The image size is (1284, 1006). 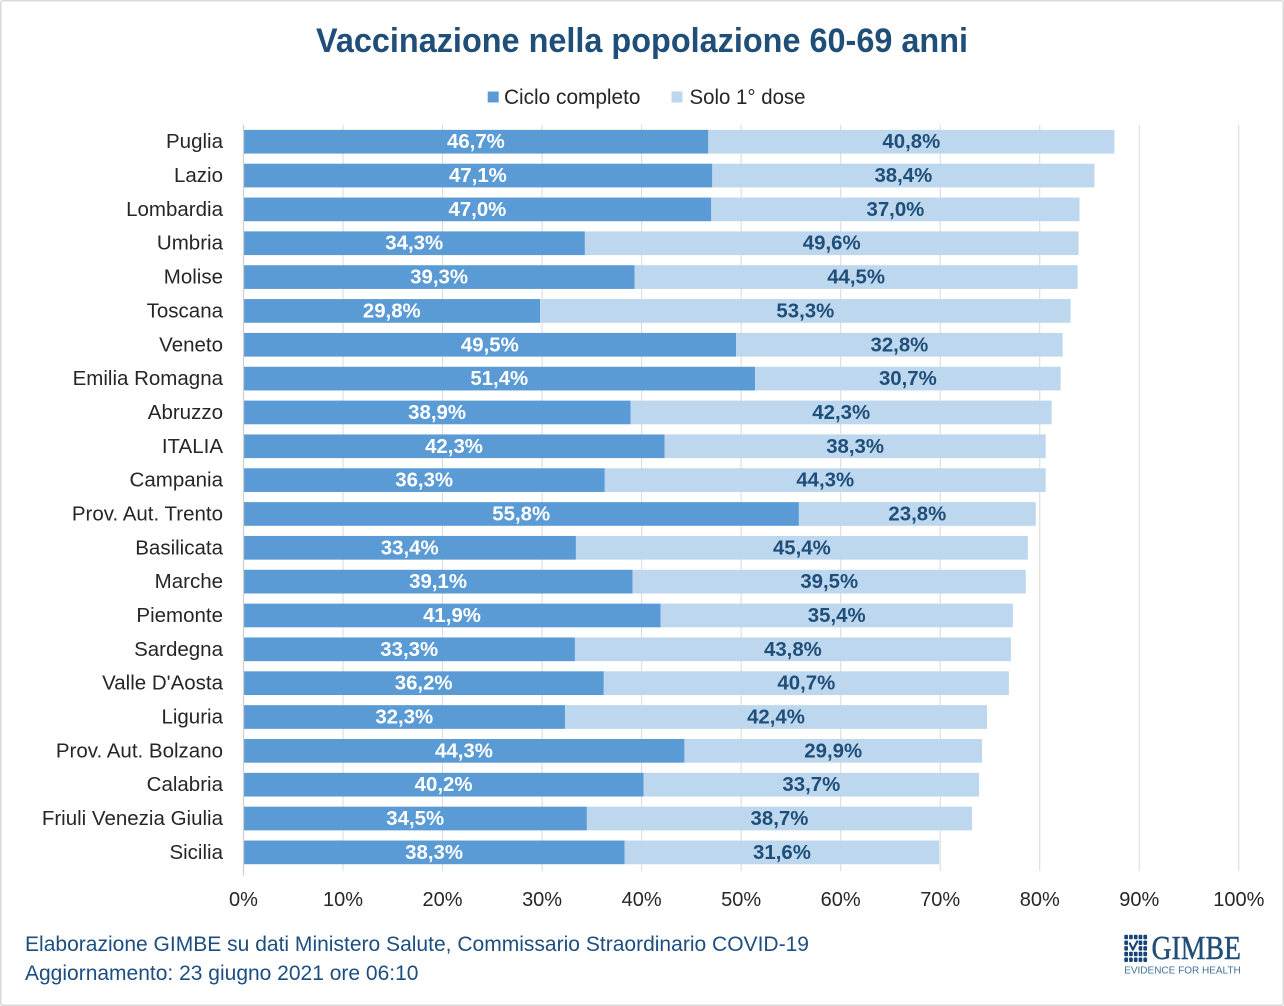 What do you see at coordinates (856, 278) in the screenshot?
I see `svg-text: 44,5%` at bounding box center [856, 278].